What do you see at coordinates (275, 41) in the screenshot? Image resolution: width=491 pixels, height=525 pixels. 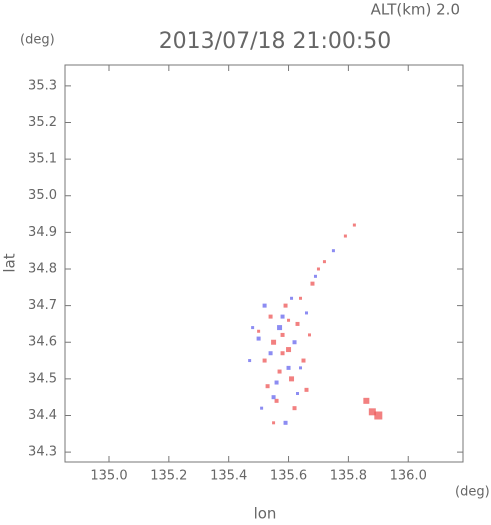 I see `chart-title: 2013/07/18 21:00:50` at bounding box center [275, 41].